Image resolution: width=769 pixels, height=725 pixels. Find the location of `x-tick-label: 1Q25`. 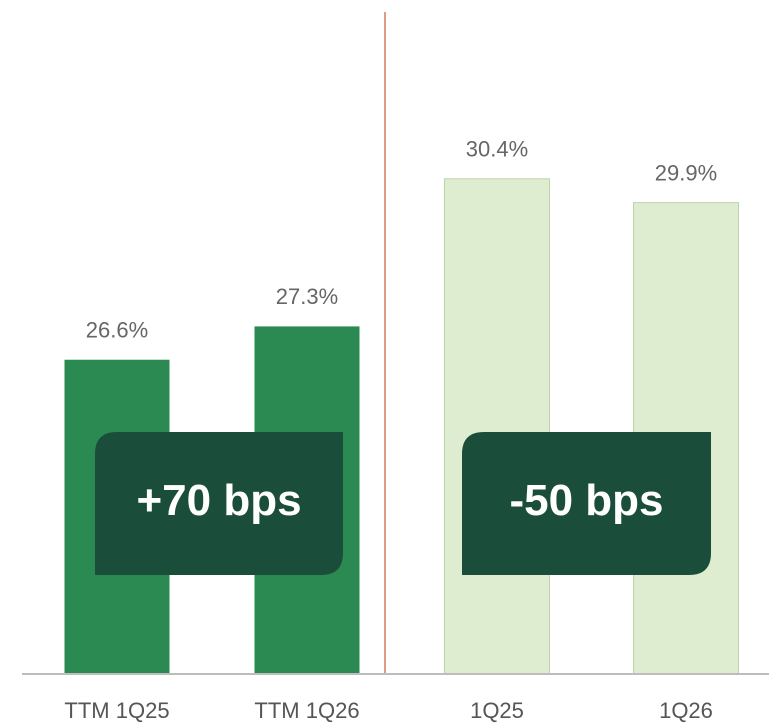

x-tick-label: 1Q25 is located at coordinates (497, 710).